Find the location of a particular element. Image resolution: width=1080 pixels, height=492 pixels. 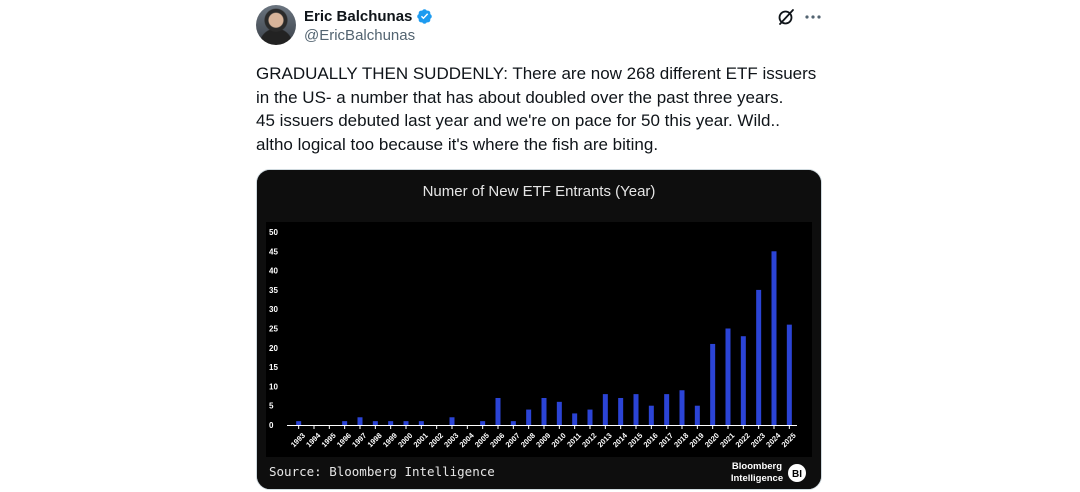

bar-2007 is located at coordinates (513, 423).